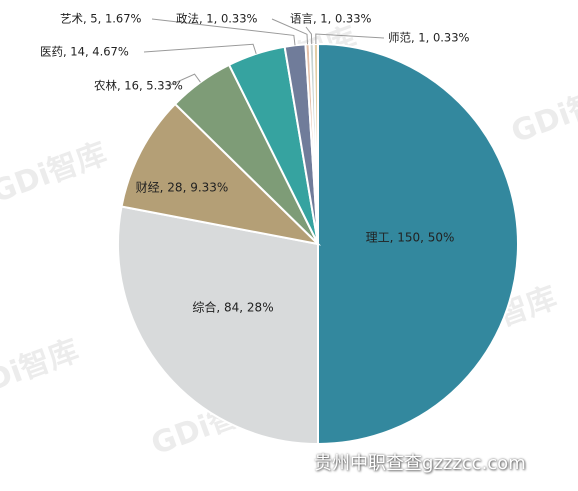 This screenshot has height=491, width=578. What do you see at coordinates (217, 19) in the screenshot?
I see `data-label: 政法, 1, 0.33%` at bounding box center [217, 19].